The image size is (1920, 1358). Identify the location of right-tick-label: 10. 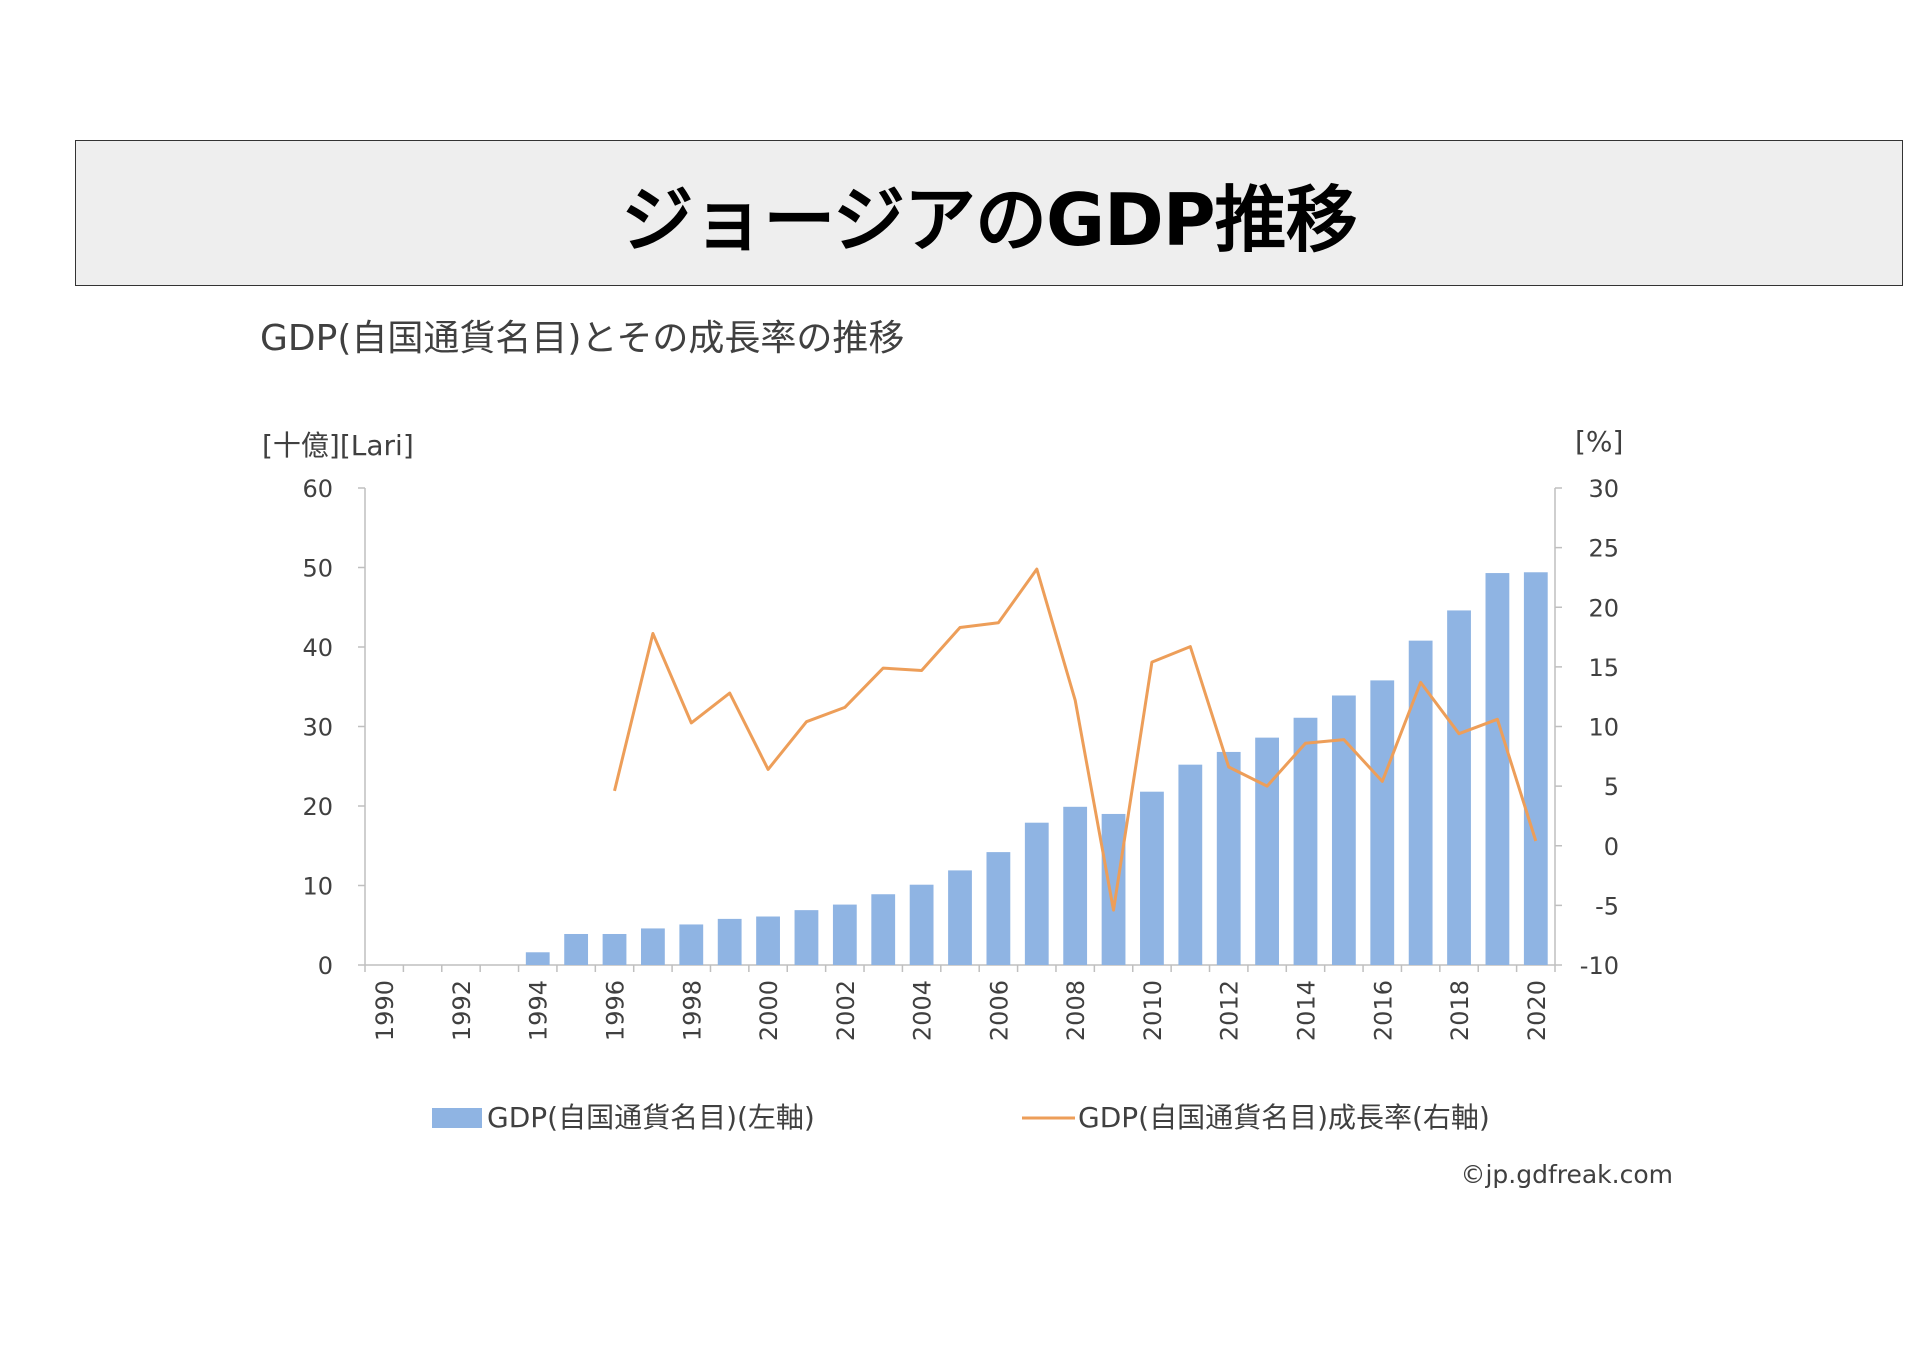
(1603, 728).